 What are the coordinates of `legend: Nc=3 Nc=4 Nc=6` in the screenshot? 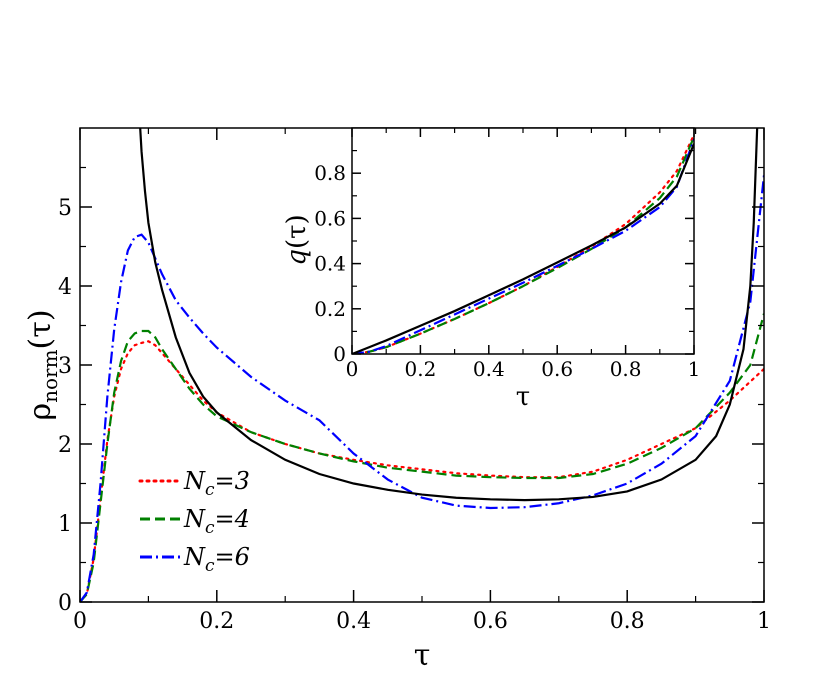 It's located at (194, 521).